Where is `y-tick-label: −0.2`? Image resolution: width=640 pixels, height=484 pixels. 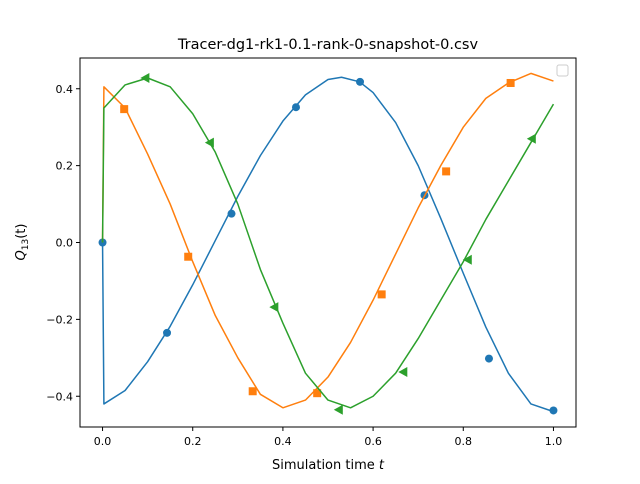 y-tick-label: −0.2 is located at coordinates (59, 319).